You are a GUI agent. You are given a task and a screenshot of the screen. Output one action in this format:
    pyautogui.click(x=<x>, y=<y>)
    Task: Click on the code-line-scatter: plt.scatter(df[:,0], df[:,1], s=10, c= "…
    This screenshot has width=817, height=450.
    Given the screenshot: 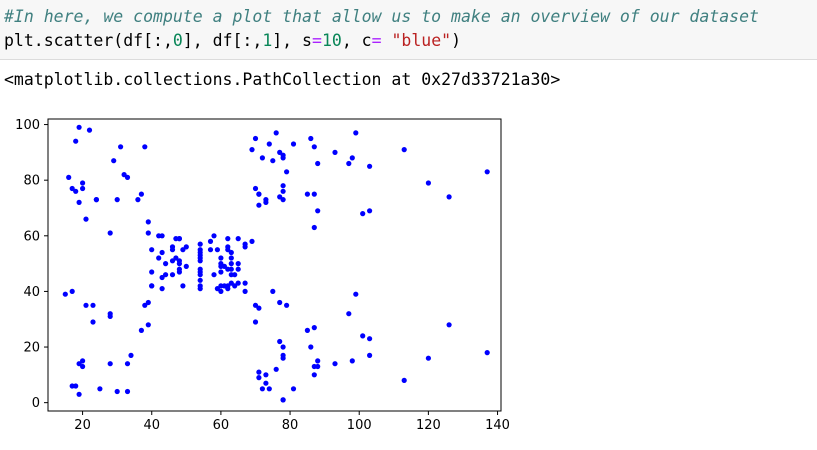 What is the action you would take?
    pyautogui.click(x=232, y=40)
    